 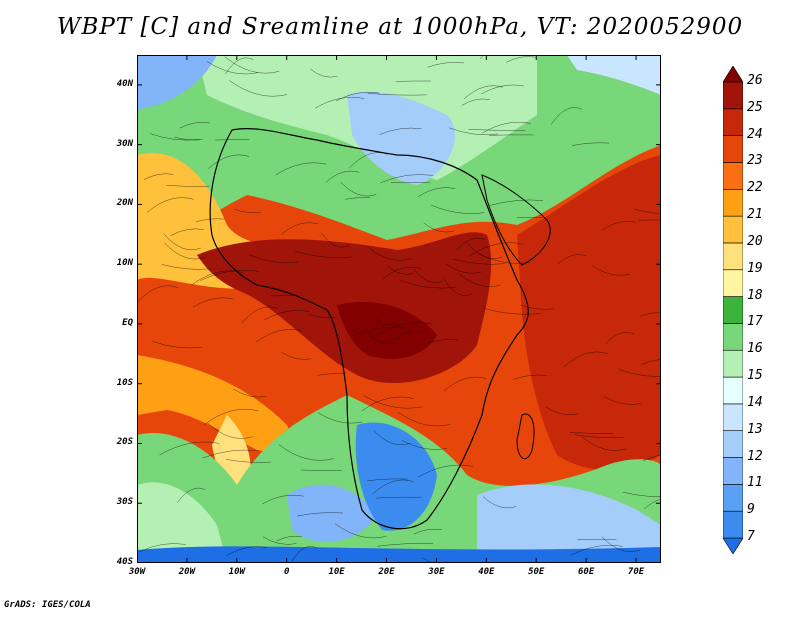 I want to click on colorbar-level-label: 21, so click(x=755, y=215).